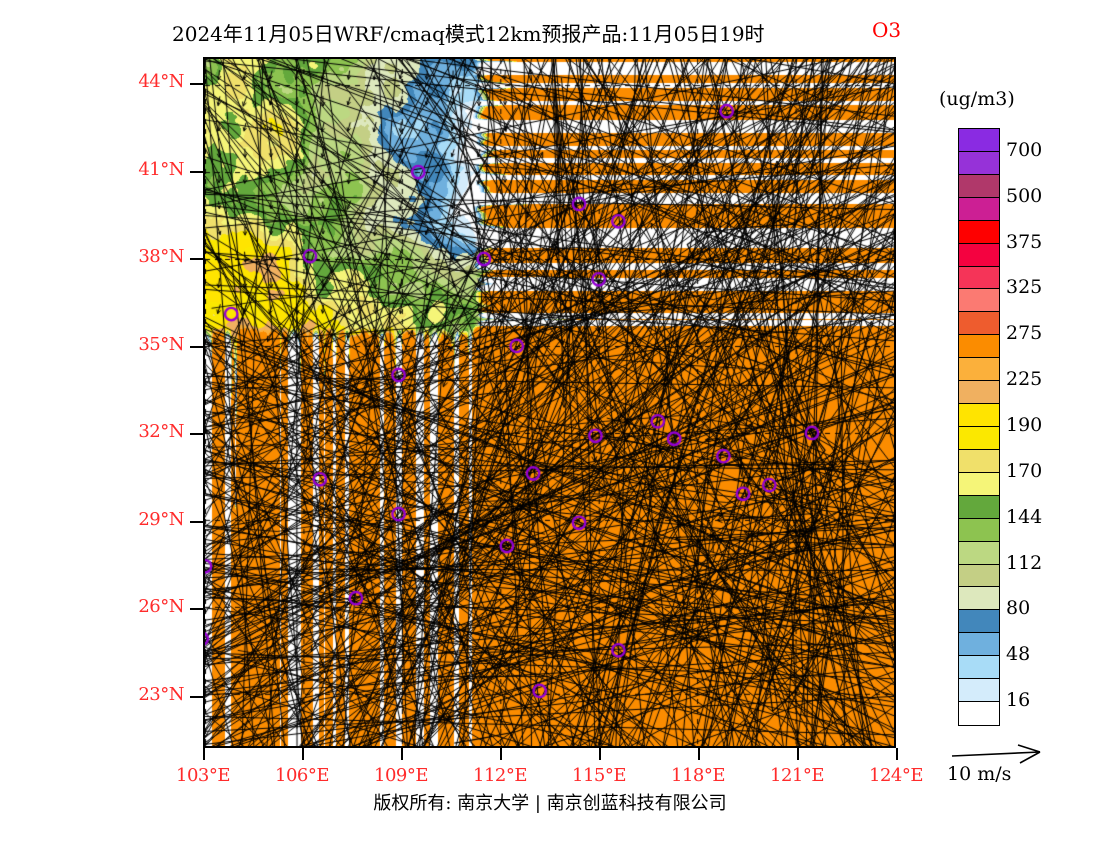 Image resolution: width=1100 pixels, height=850 pixels. I want to click on species-label: O3, so click(887, 30).